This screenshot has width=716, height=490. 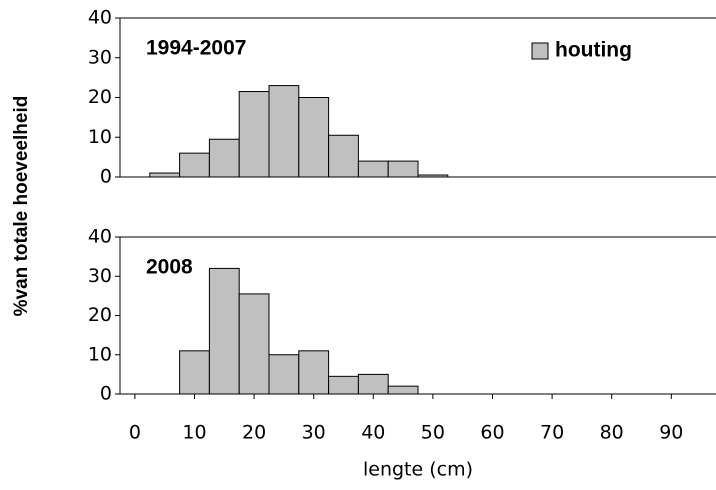 What do you see at coordinates (194, 433) in the screenshot?
I see `x-tick-label: 10` at bounding box center [194, 433].